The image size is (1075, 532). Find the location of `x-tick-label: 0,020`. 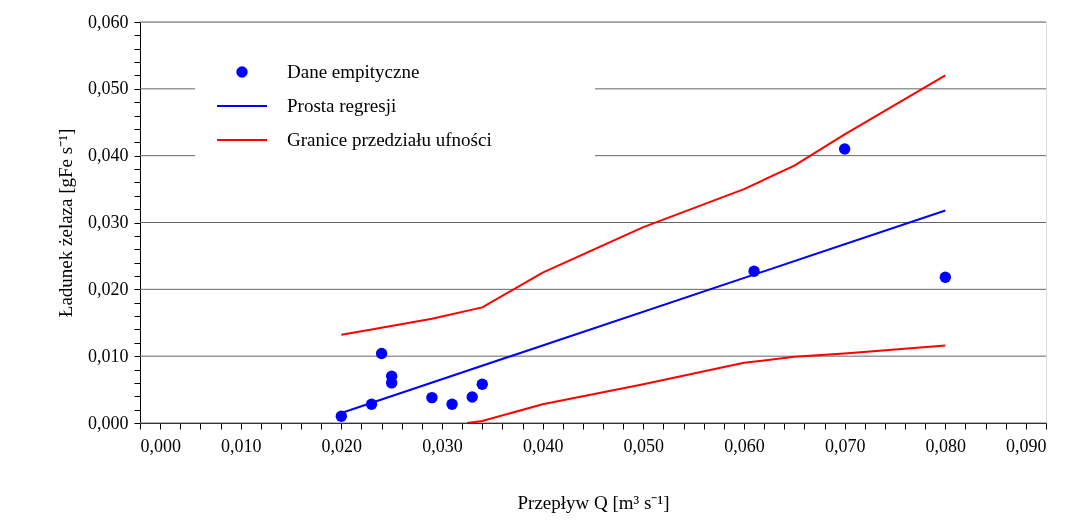

x-tick-label: 0,020 is located at coordinates (342, 445).